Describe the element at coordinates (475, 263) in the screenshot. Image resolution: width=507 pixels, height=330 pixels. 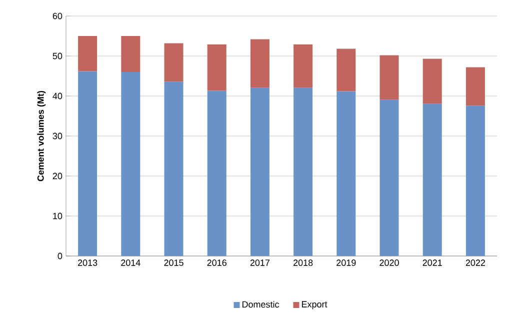
I see `x-tick-label: 2022` at that location.